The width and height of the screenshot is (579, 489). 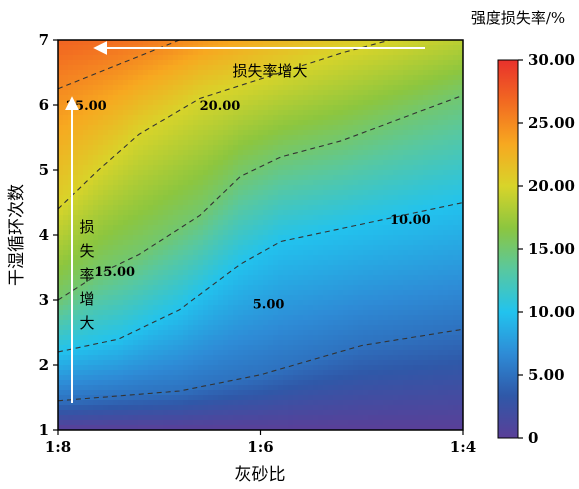 What do you see at coordinates (58, 447) in the screenshot?
I see `x-tick-label: 1:8` at bounding box center [58, 447].